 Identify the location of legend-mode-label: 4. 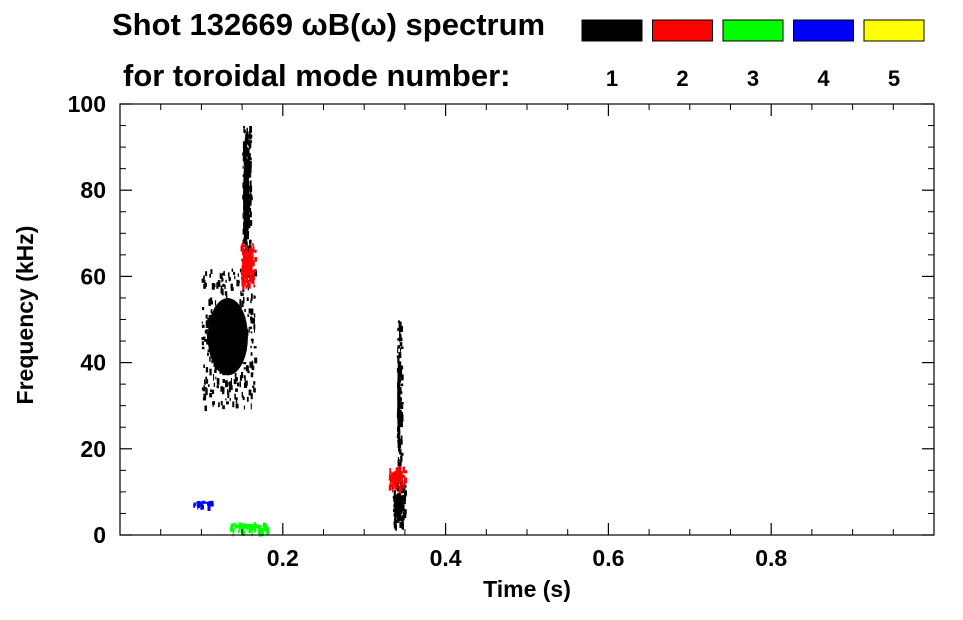
(823, 78).